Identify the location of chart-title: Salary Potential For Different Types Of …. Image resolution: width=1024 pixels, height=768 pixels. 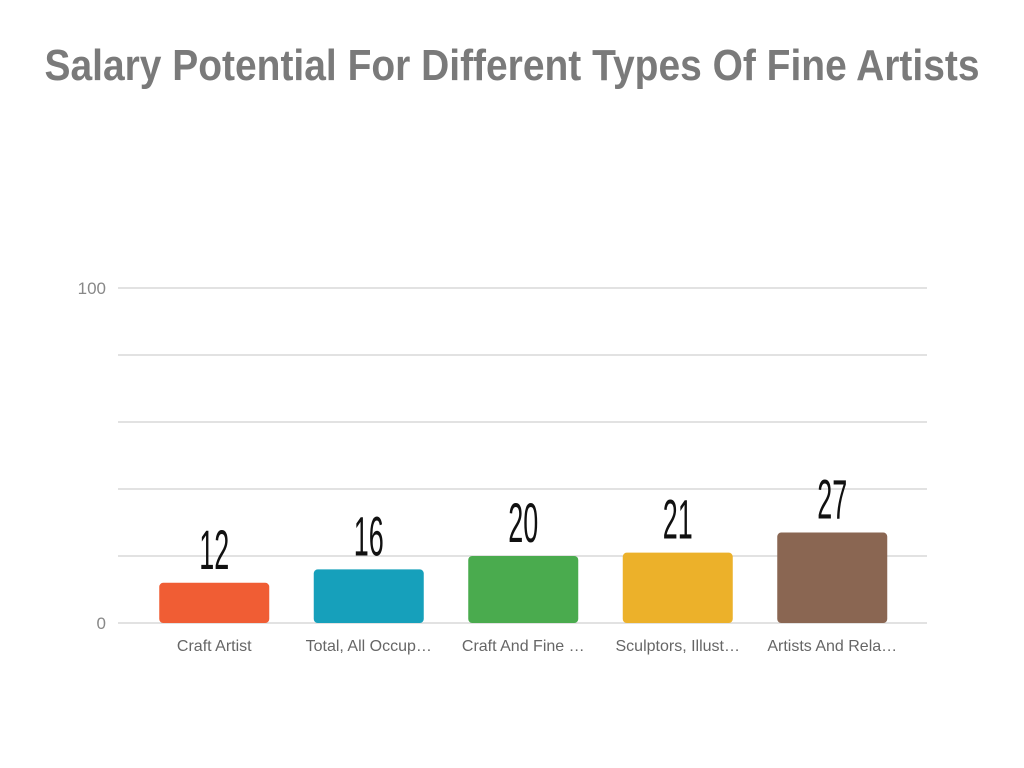
(512, 65).